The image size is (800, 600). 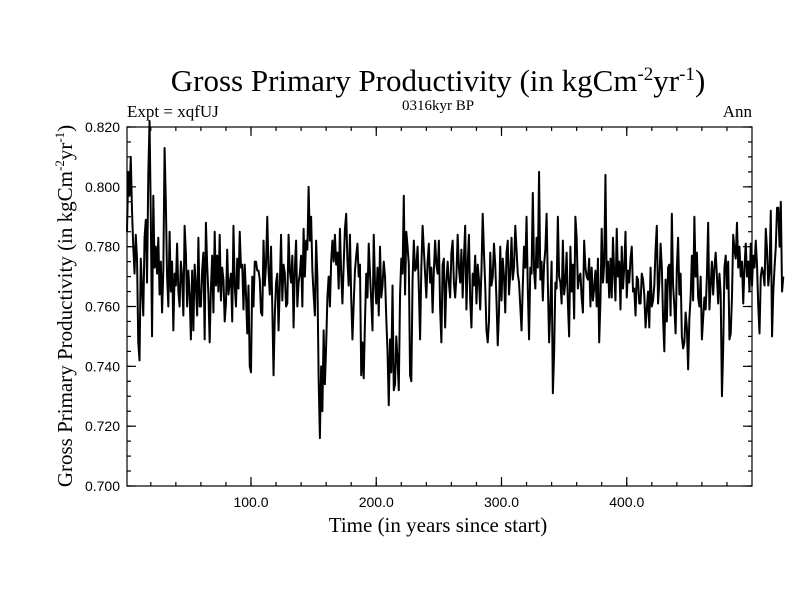 What do you see at coordinates (738, 111) in the screenshot?
I see `season-label: Ann` at bounding box center [738, 111].